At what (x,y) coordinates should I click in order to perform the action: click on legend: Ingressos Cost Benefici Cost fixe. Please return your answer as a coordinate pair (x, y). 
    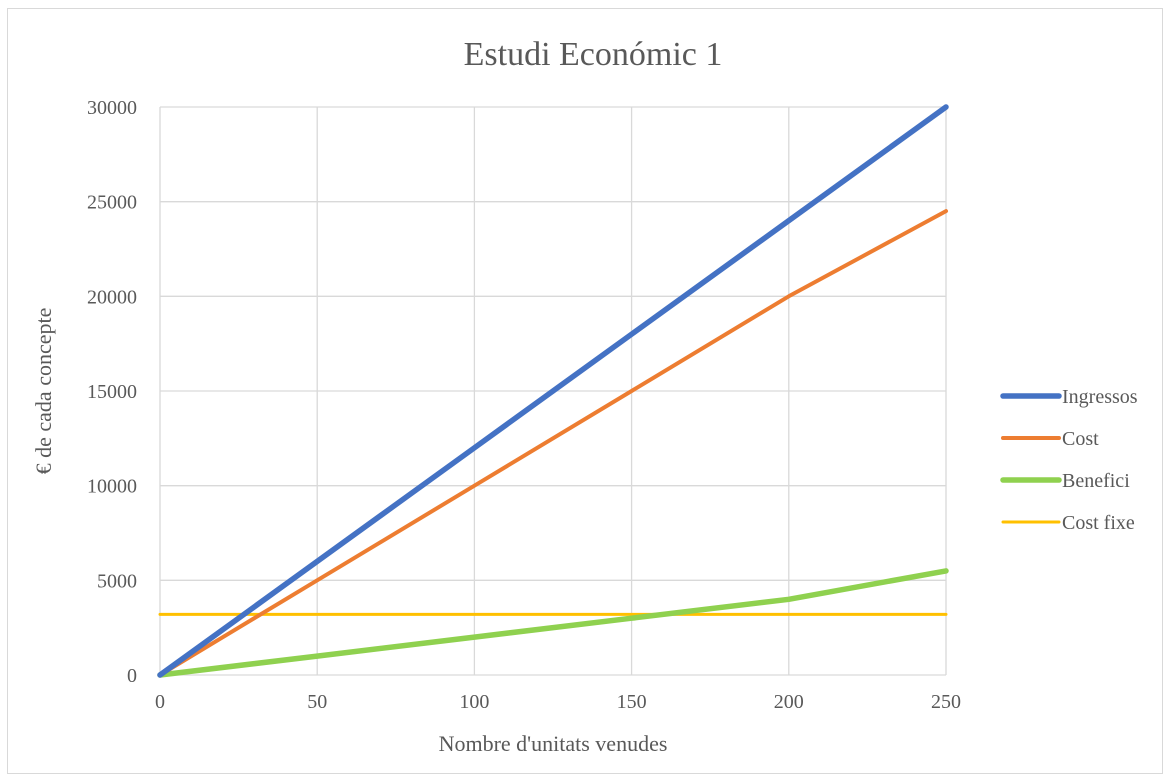
    Looking at the image, I should click on (1070, 460).